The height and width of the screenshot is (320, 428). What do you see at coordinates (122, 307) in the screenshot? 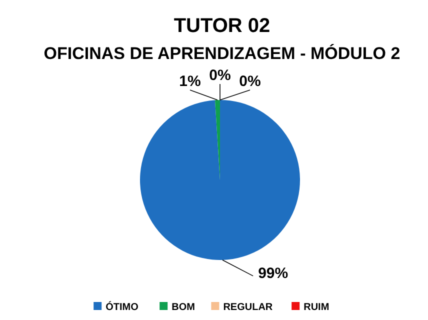
I see `legend-label: ÓTIMO` at bounding box center [122, 307].